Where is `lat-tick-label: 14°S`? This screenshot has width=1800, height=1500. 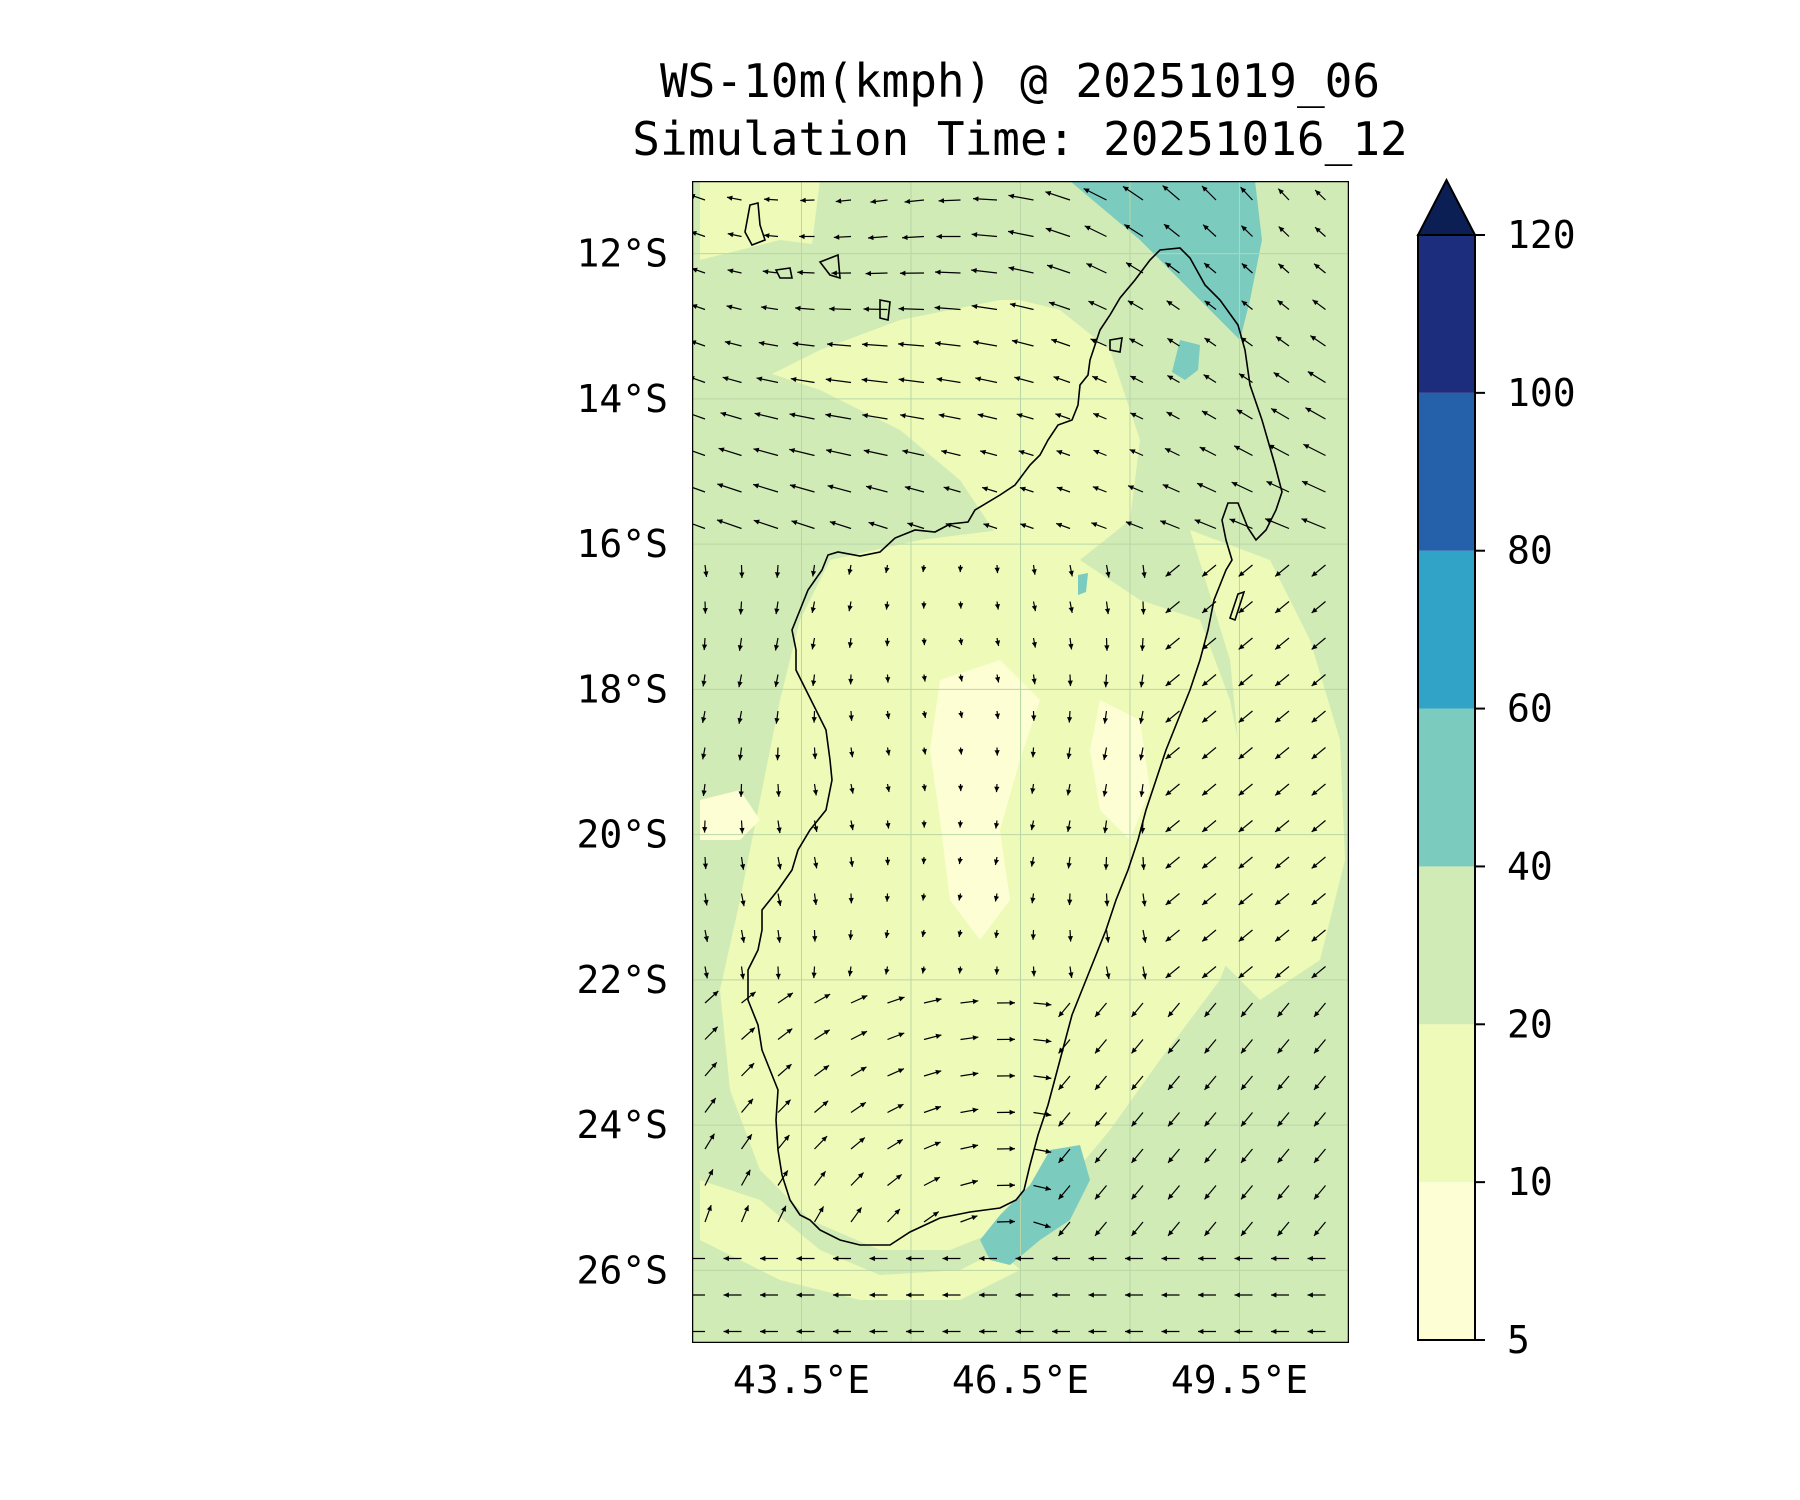 lat-tick-label: 14°S is located at coordinates (622, 399).